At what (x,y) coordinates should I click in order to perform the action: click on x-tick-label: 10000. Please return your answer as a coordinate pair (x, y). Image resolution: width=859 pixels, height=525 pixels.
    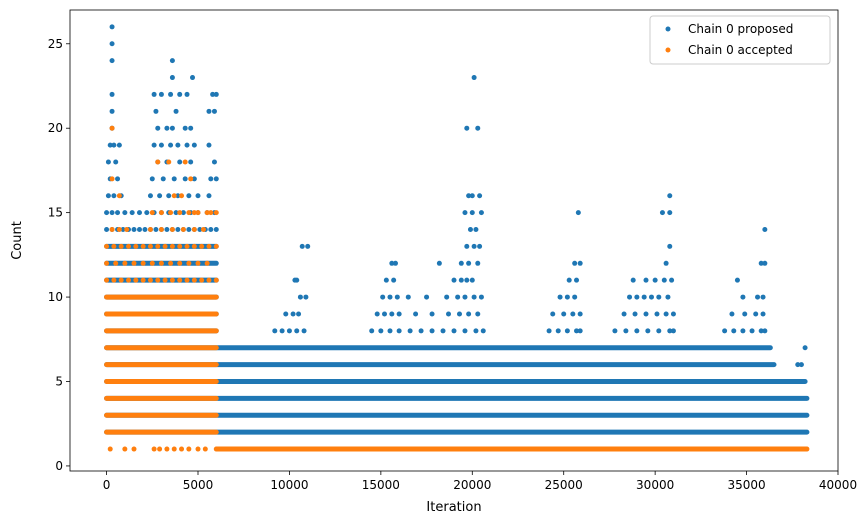
    Looking at the image, I should click on (289, 485).